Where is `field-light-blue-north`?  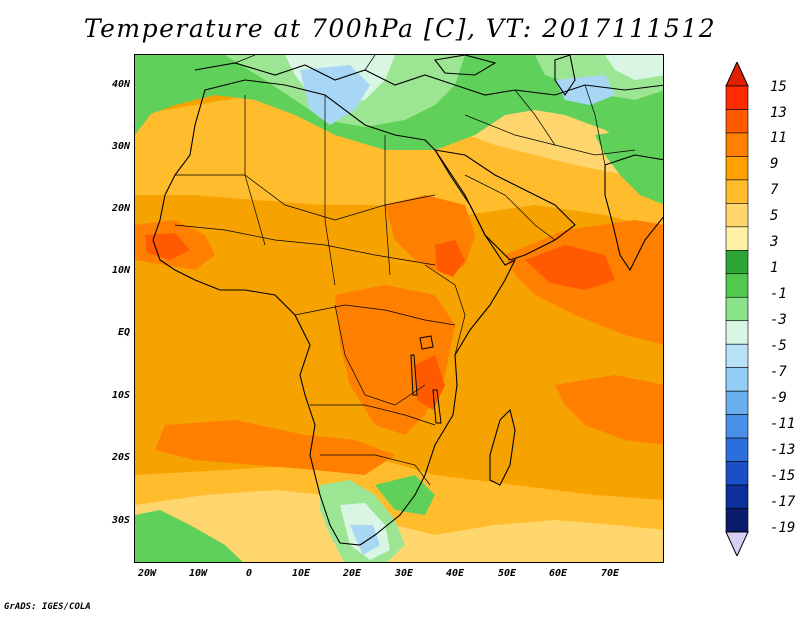
field-light-blue-north is located at coordinates (335, 95).